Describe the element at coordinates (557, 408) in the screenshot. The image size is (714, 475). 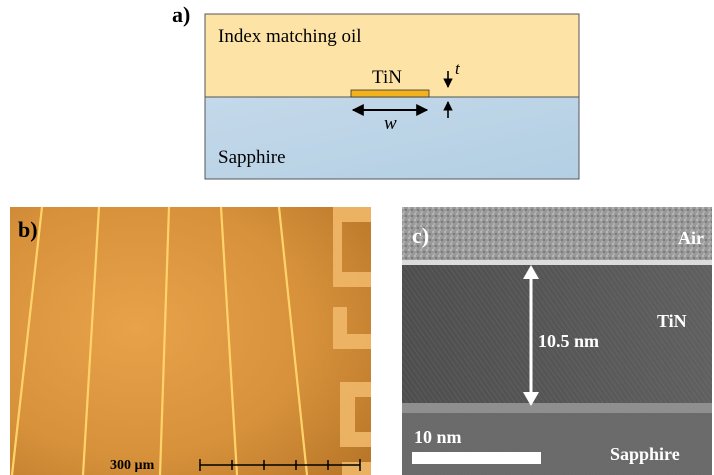
I see `interface-bottom` at that location.